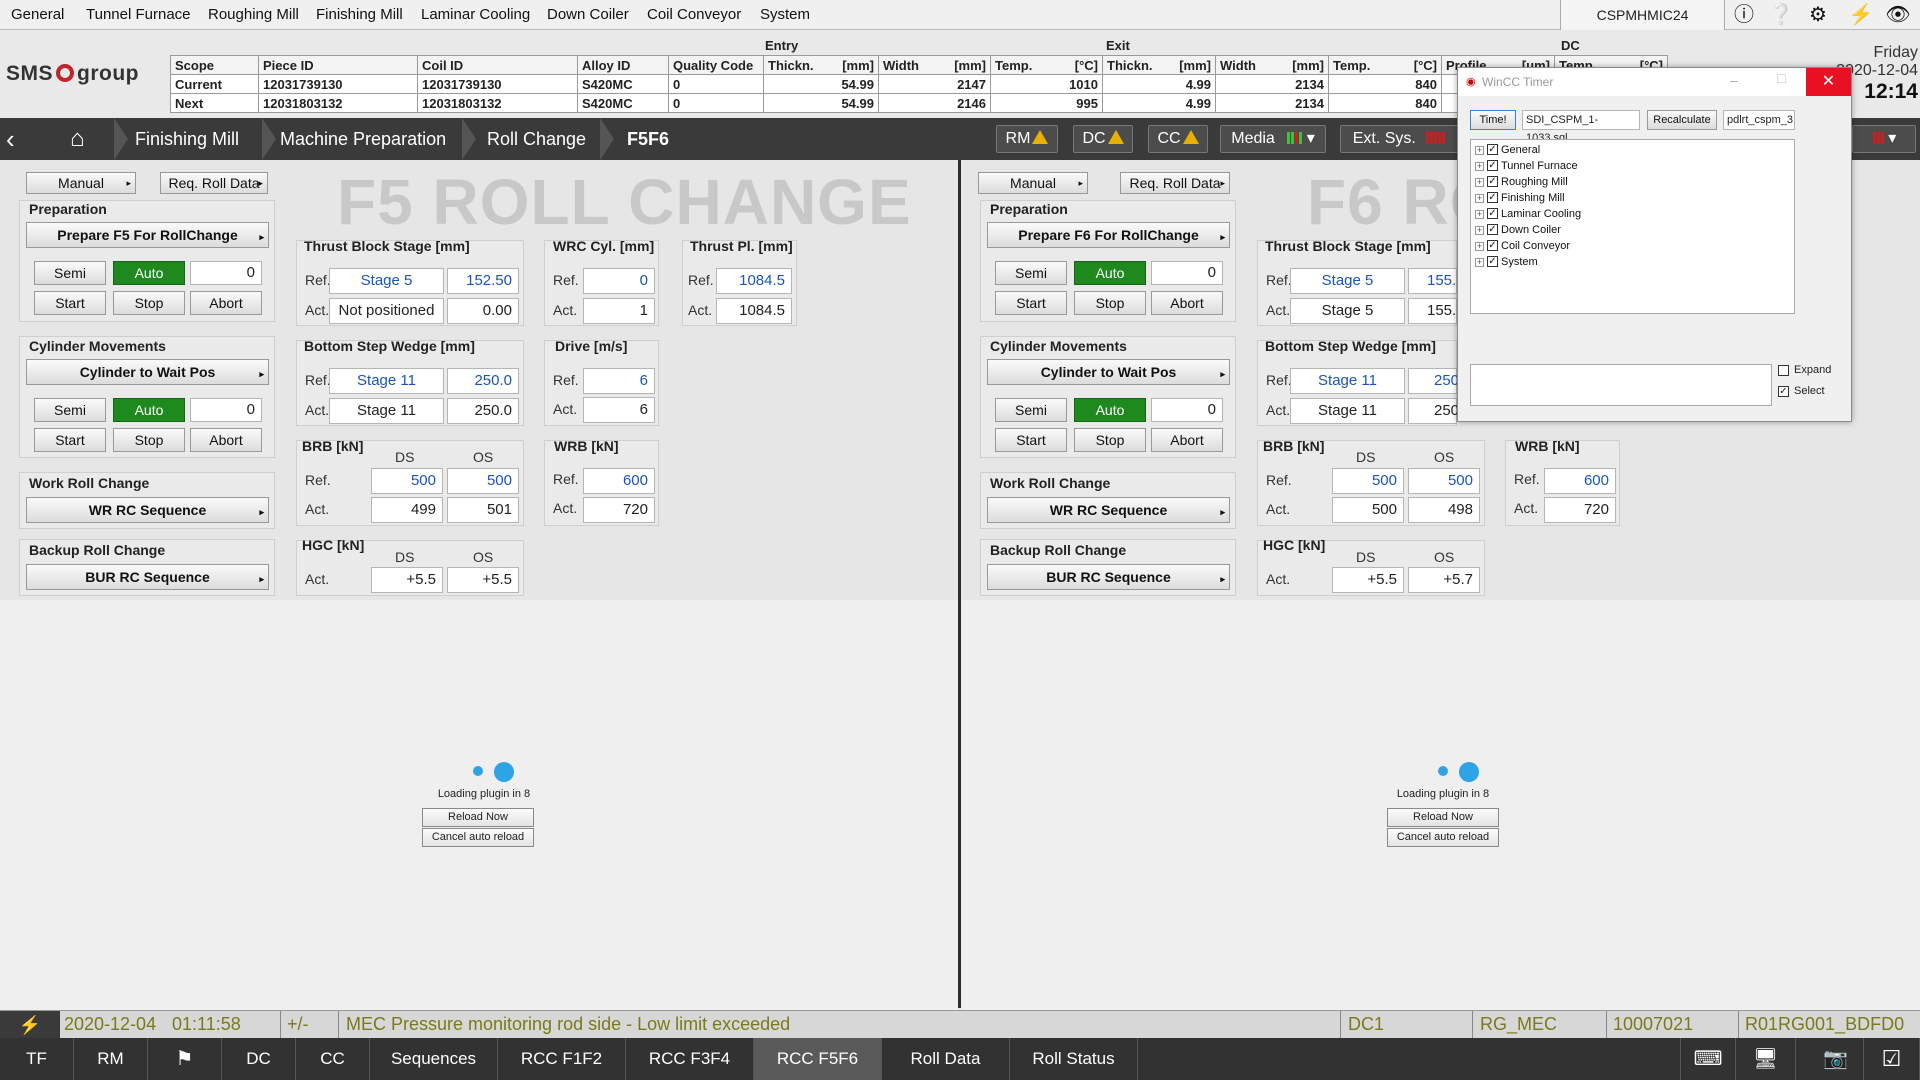 The image size is (1920, 1080). I want to click on tree-item-roughing-mill: + ✓ Roughing Mill, so click(1521, 182).